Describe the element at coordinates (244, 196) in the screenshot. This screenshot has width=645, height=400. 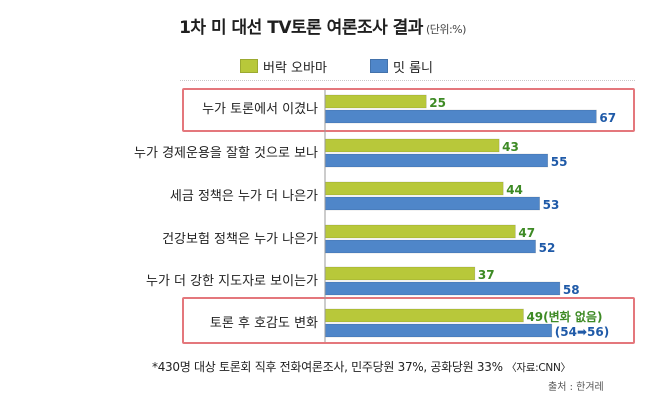
I see `category-label: 세금 정책은 누가 더 나은가` at that location.